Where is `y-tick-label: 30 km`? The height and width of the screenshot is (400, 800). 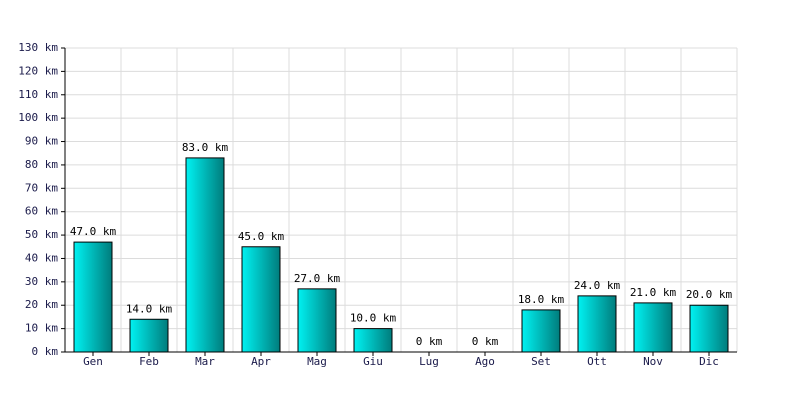
y-tick-label: 30 km is located at coordinates (41, 281).